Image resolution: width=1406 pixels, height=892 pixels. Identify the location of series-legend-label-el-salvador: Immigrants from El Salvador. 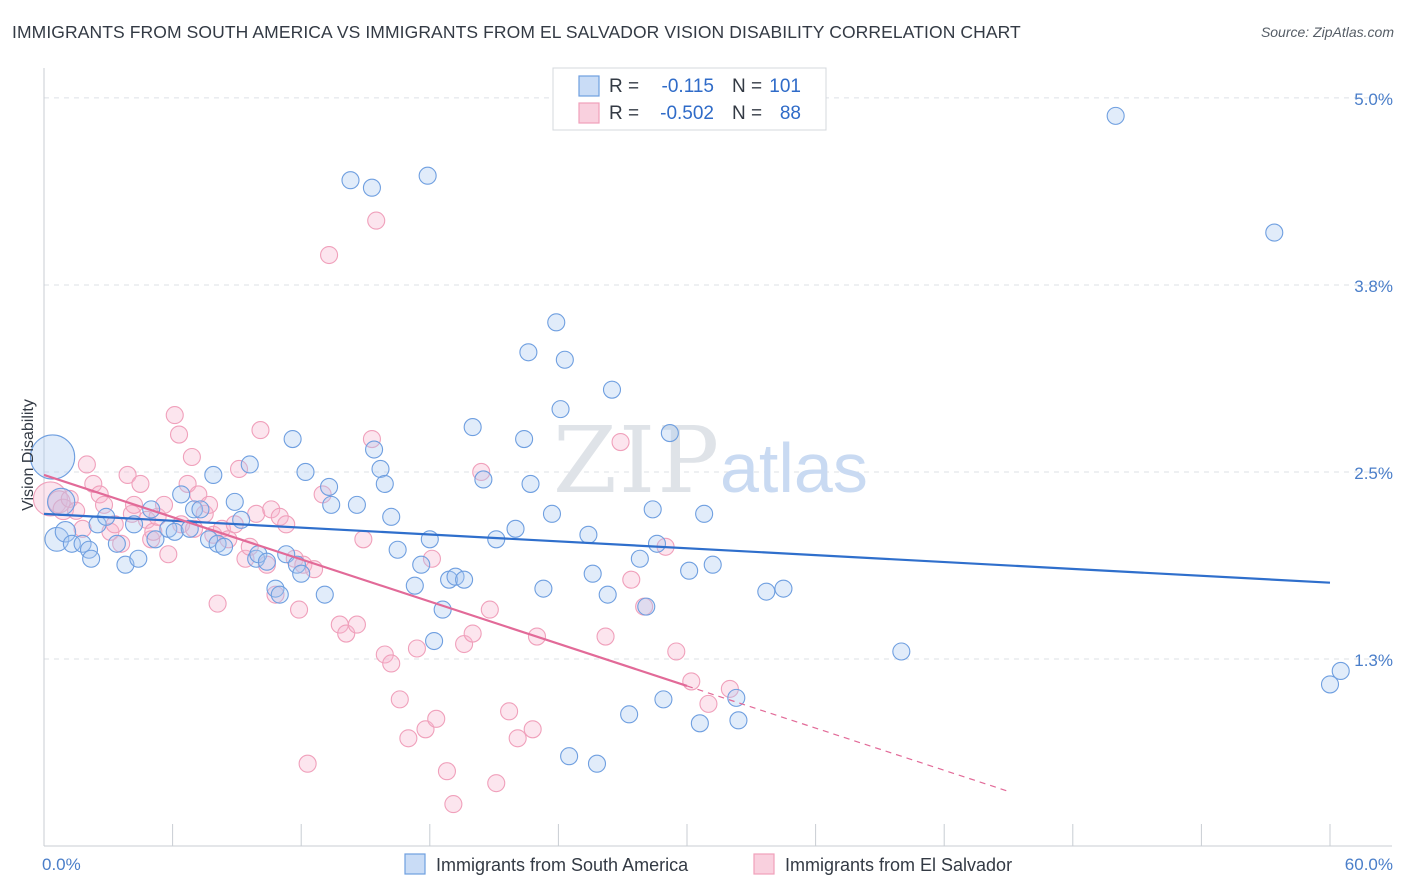
(898, 865).